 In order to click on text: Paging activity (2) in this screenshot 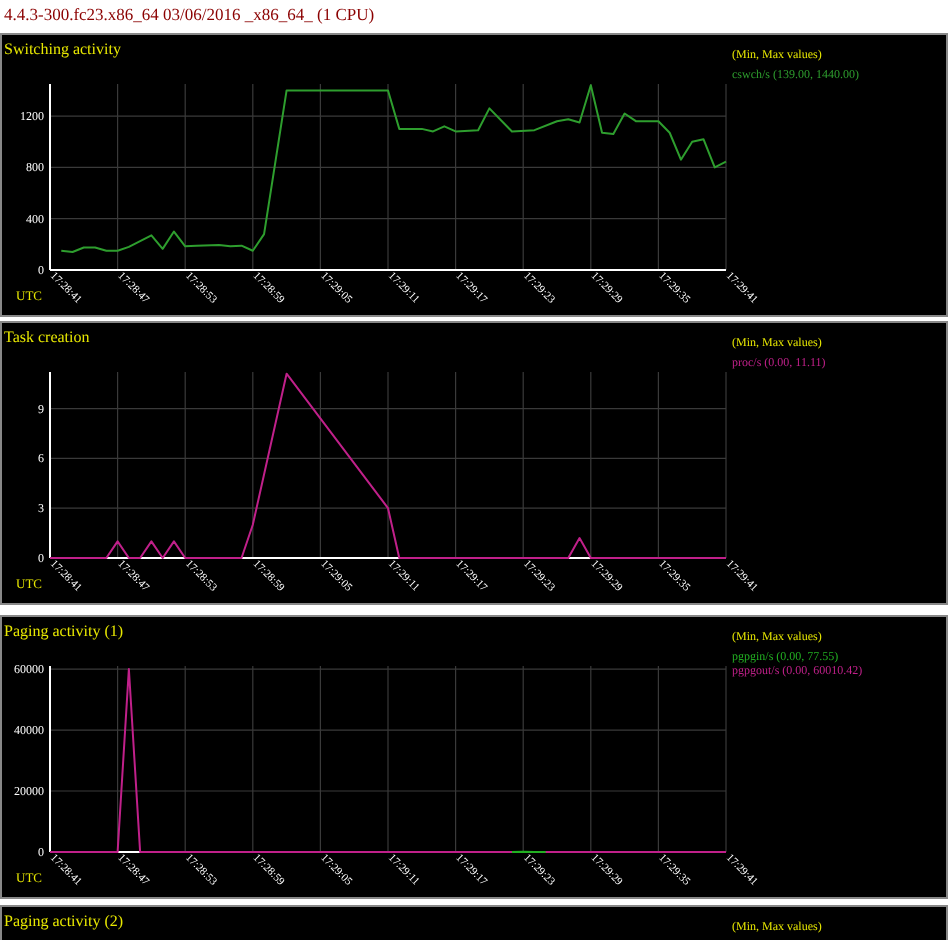, I will do `click(64, 921)`.